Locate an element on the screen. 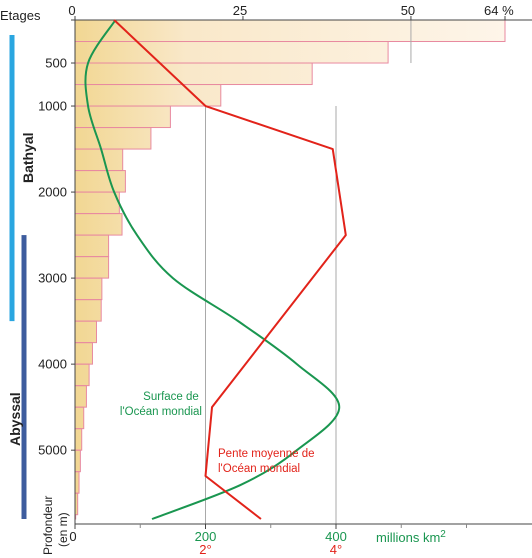 The height and width of the screenshot is (558, 532). bottom-axis-unit-label: millions km2 is located at coordinates (411, 537).